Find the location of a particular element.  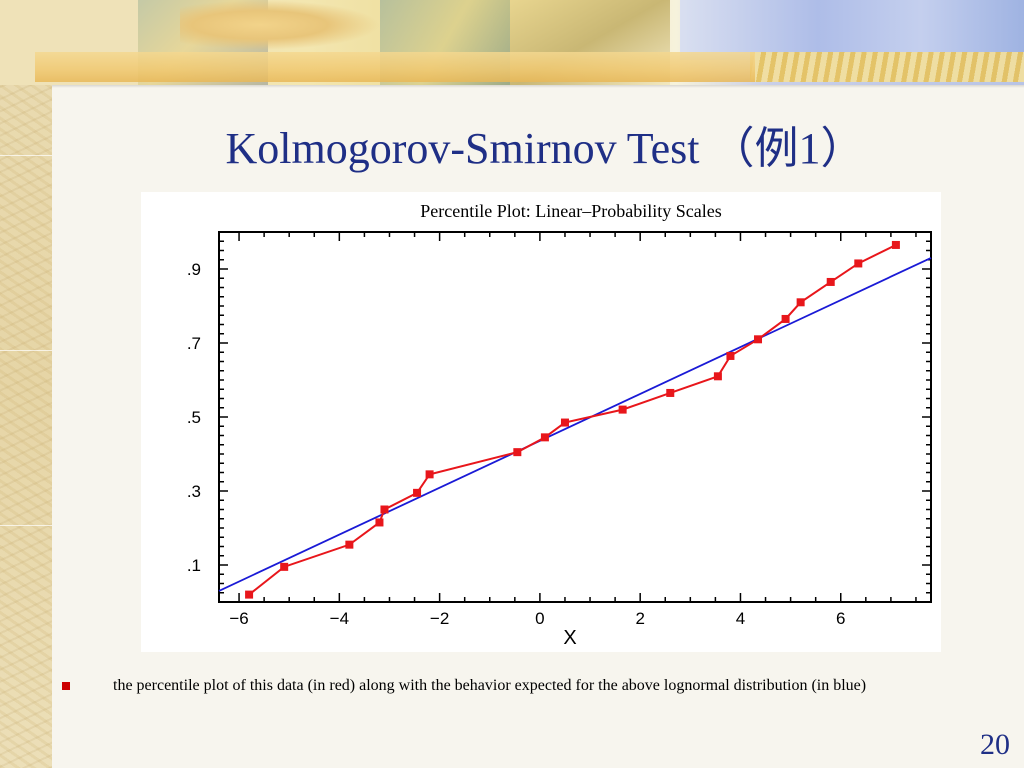

slide-number: 20 is located at coordinates (995, 744).